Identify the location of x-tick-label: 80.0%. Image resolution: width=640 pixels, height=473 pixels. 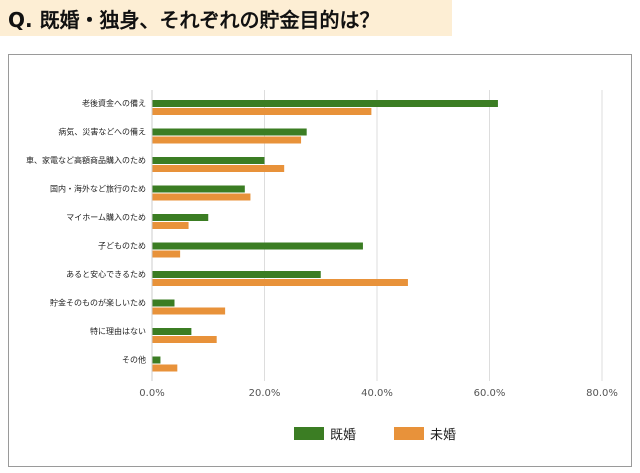
(602, 393).